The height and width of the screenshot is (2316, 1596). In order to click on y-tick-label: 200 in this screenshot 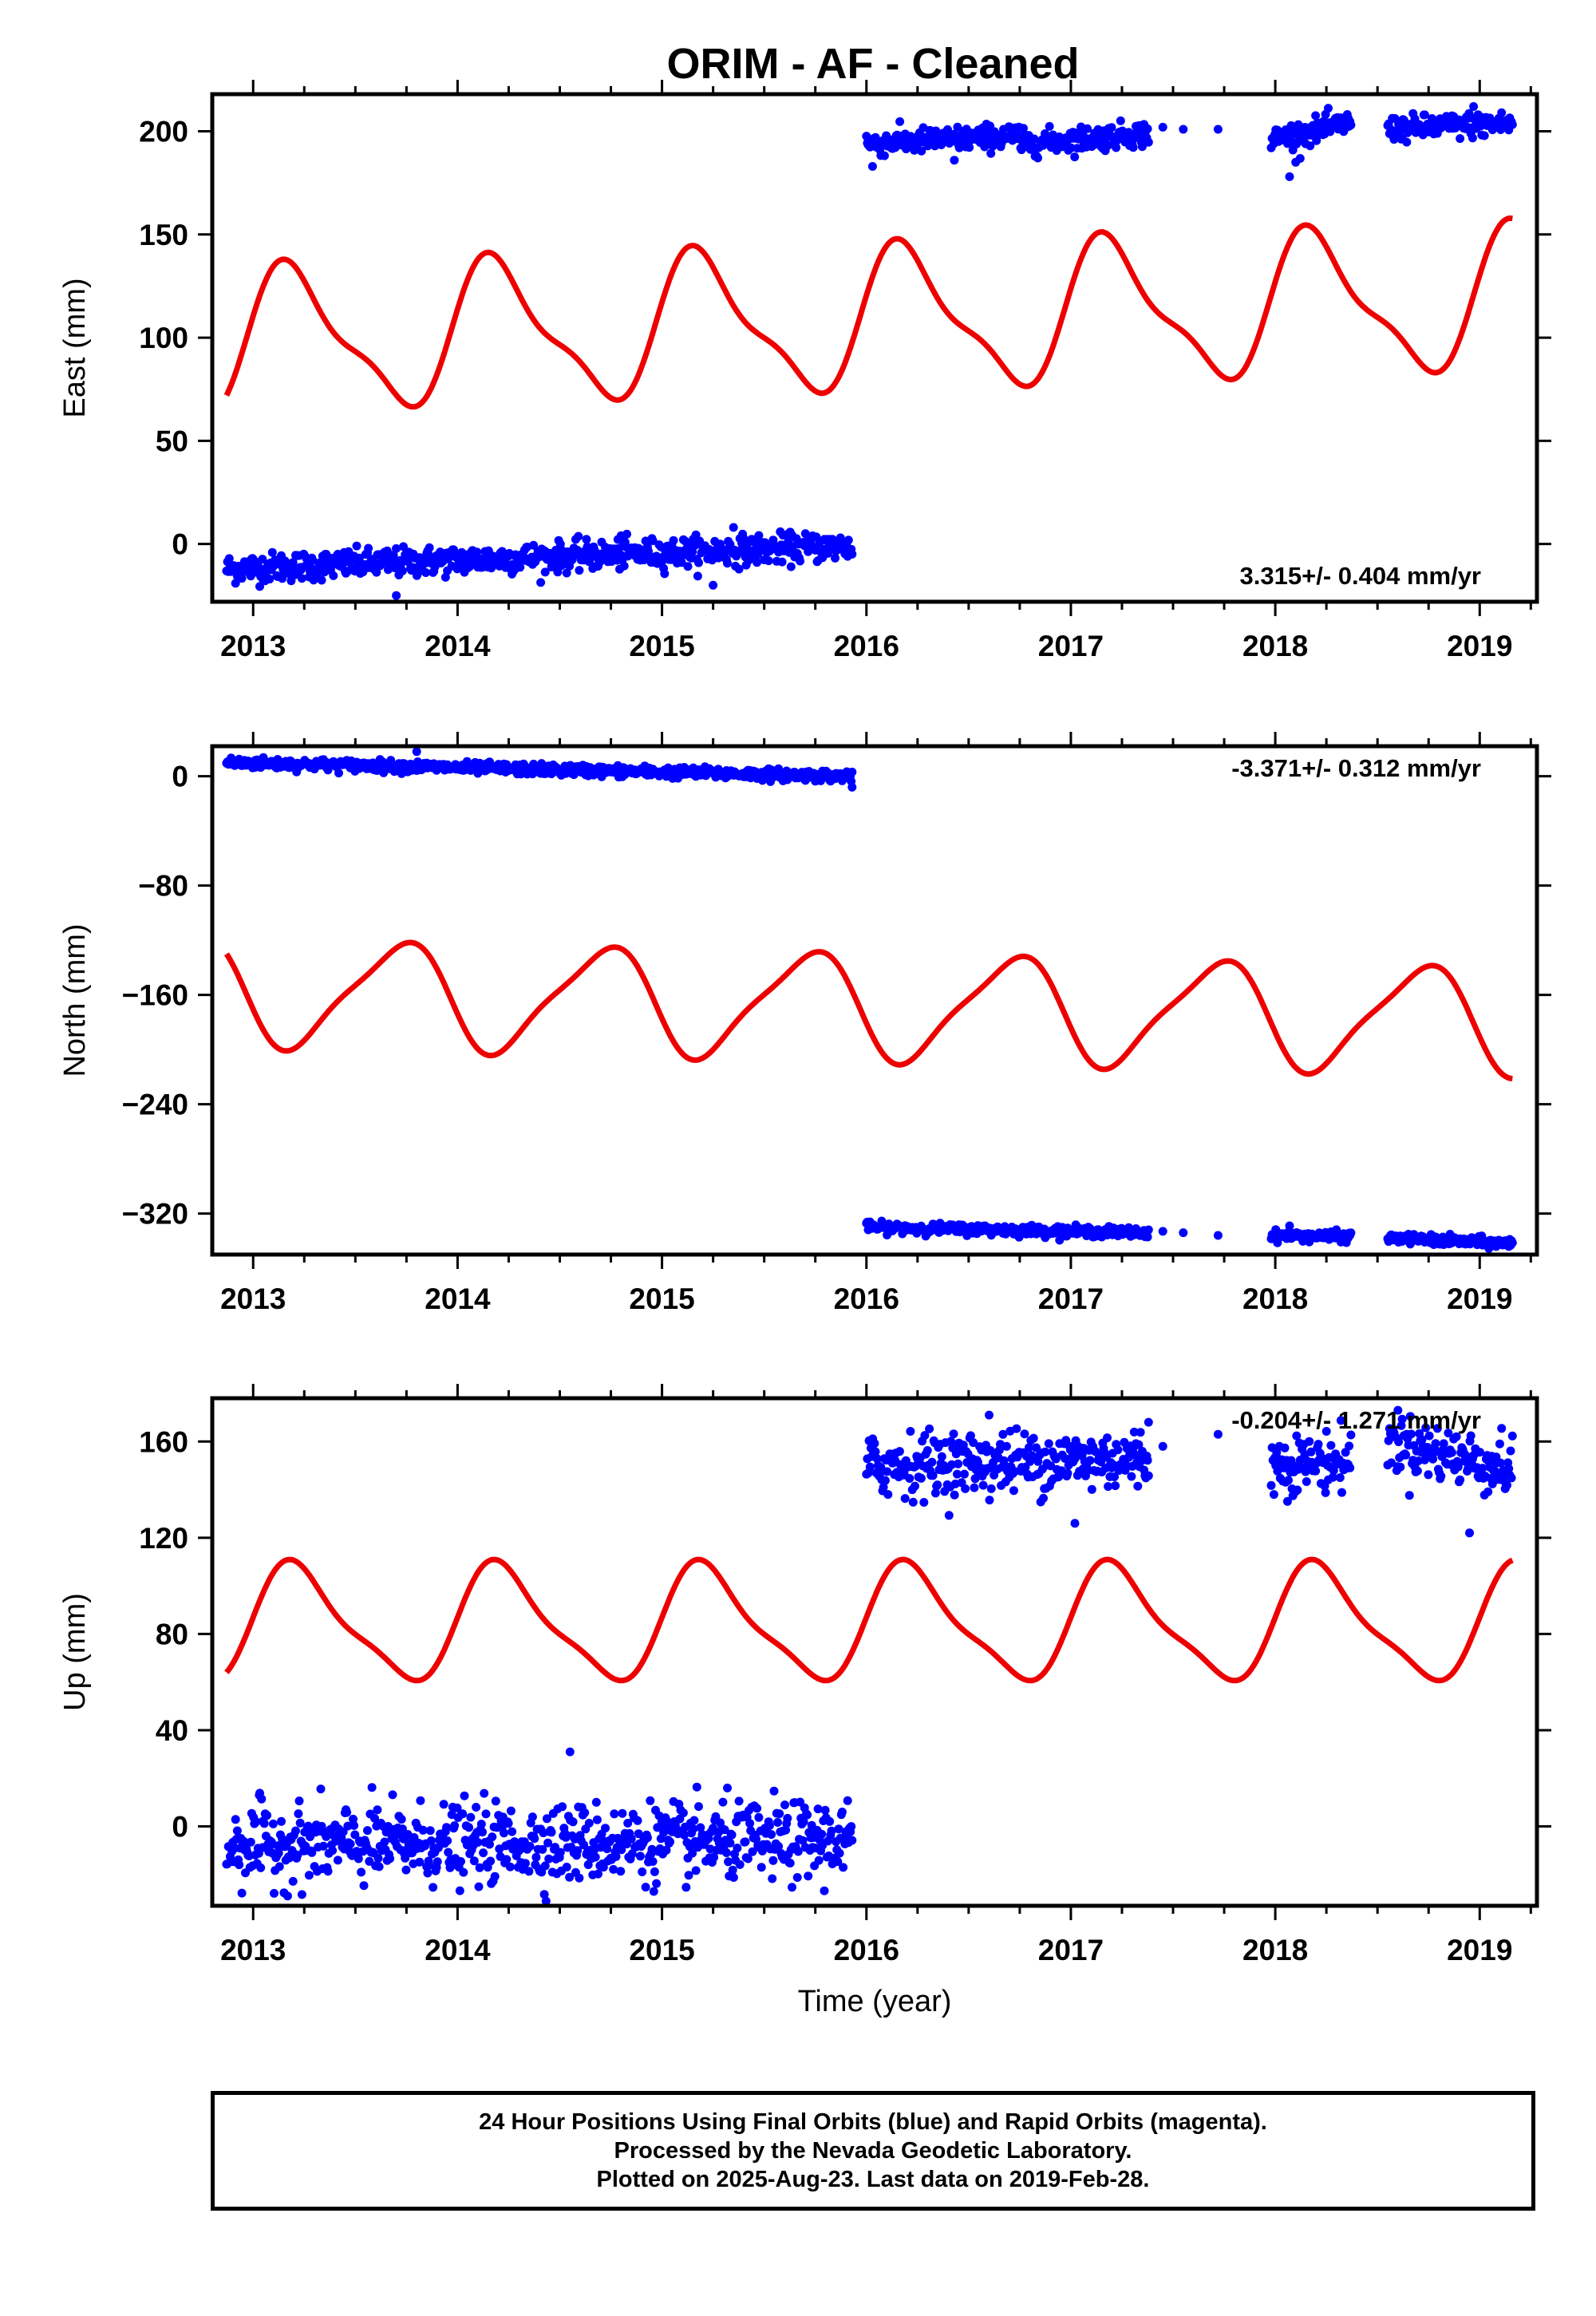, I will do `click(163, 132)`.